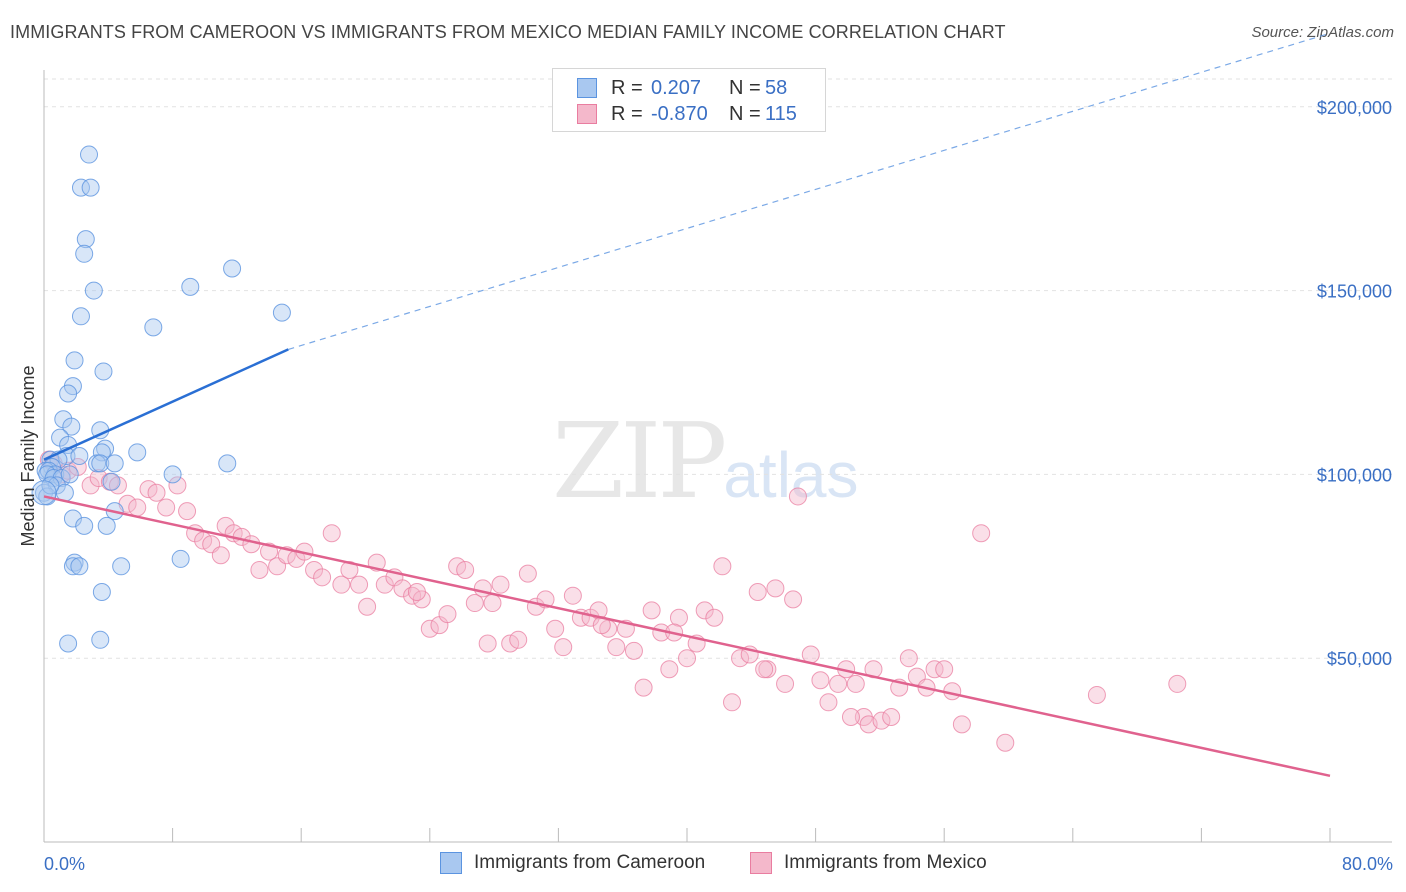  What do you see at coordinates (1367, 864) in the screenshot?
I see `x-tick-label: 80.0%` at bounding box center [1367, 864].